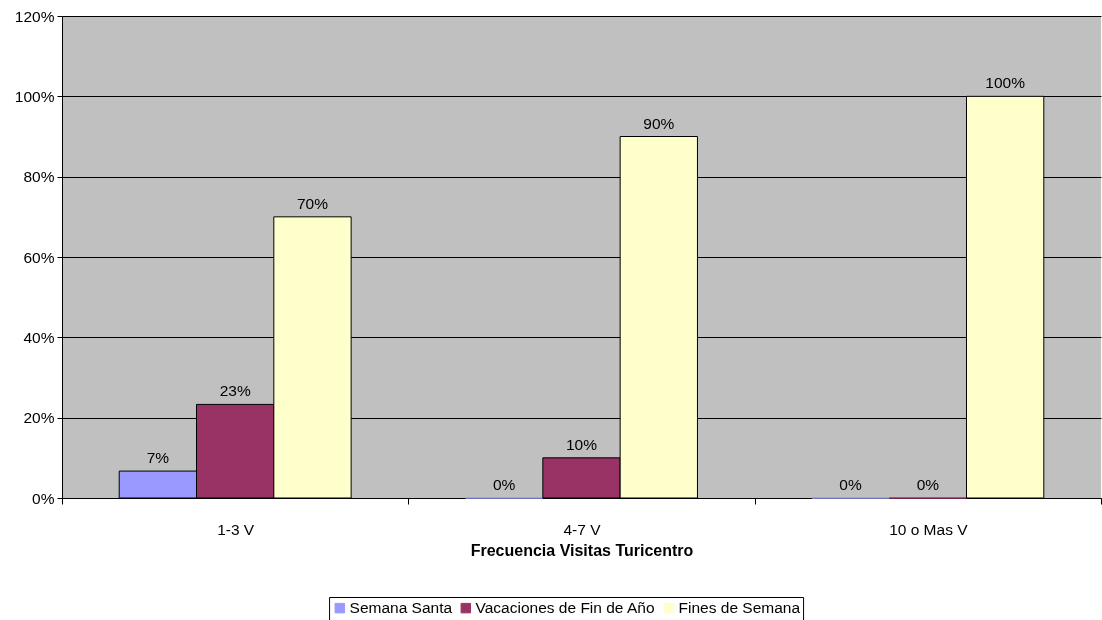 The height and width of the screenshot is (620, 1102). Describe the element at coordinates (582, 529) in the screenshot. I see `x-tick-label: 4-7 V` at that location.